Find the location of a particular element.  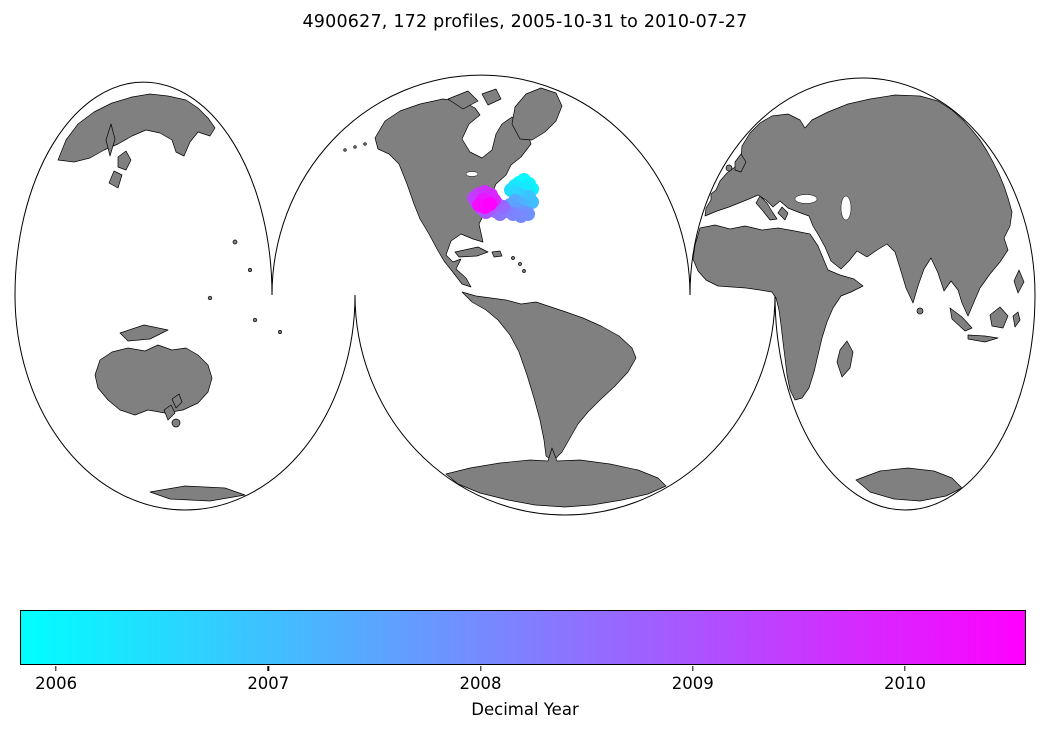

land-antarctica-left is located at coordinates (197, 493).